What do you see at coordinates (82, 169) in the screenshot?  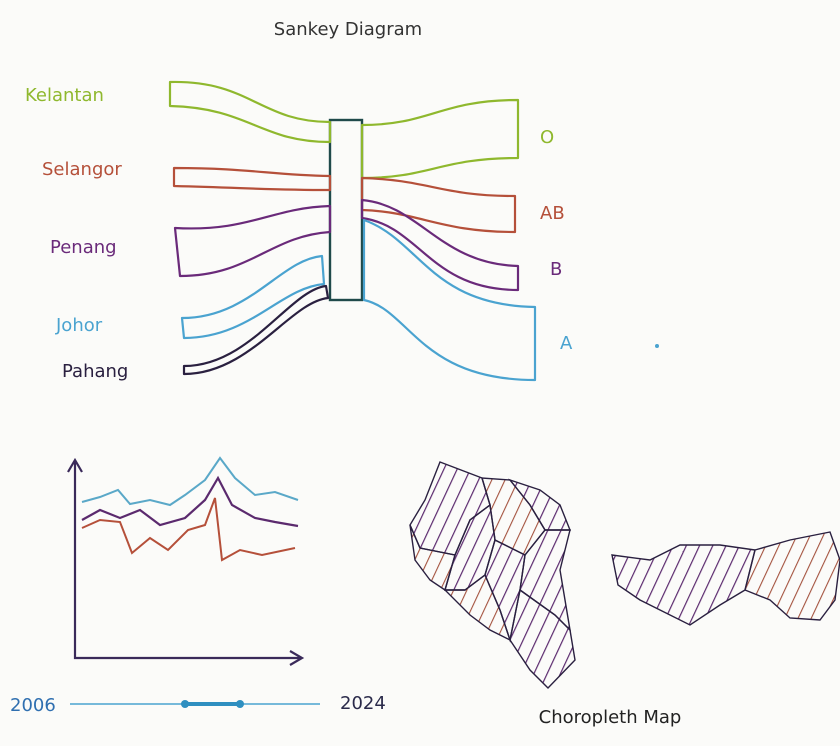 I see `source-label: Selangor` at bounding box center [82, 169].